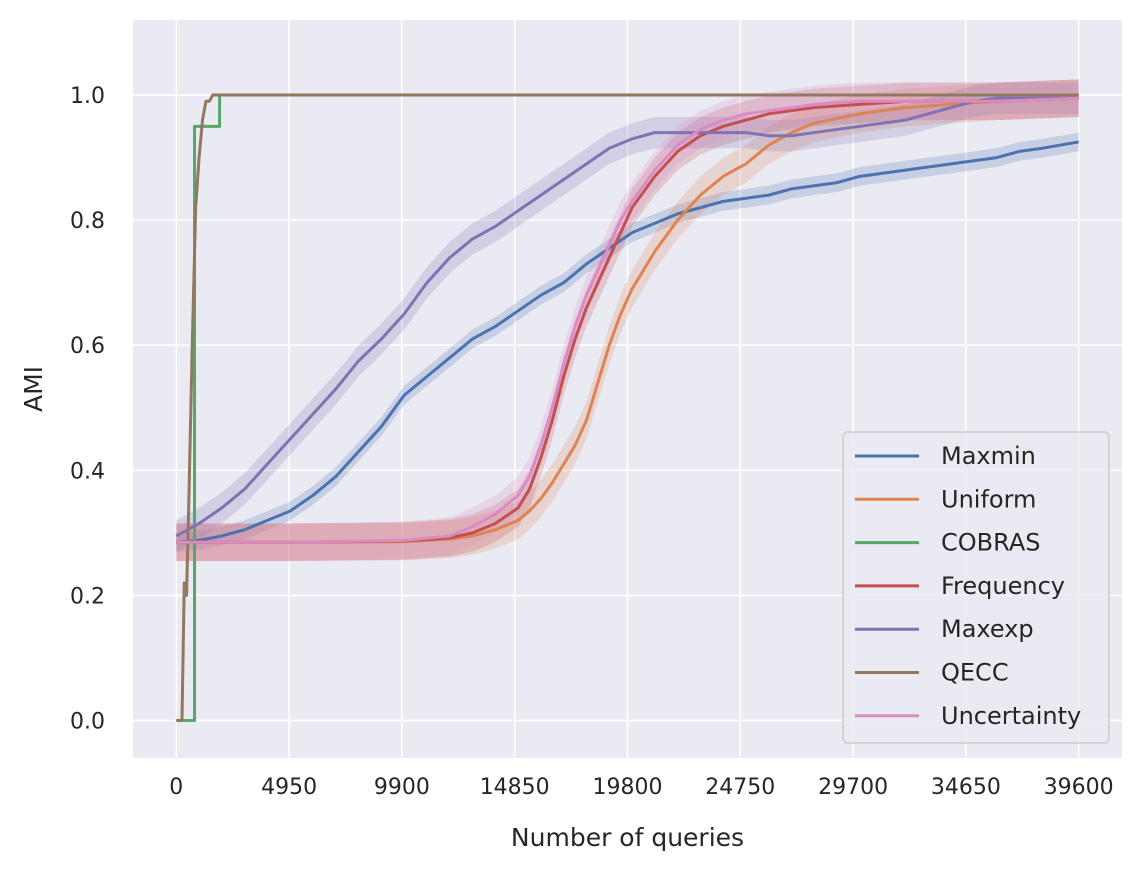  I want to click on y-tick-label: 0.4, so click(87, 471).